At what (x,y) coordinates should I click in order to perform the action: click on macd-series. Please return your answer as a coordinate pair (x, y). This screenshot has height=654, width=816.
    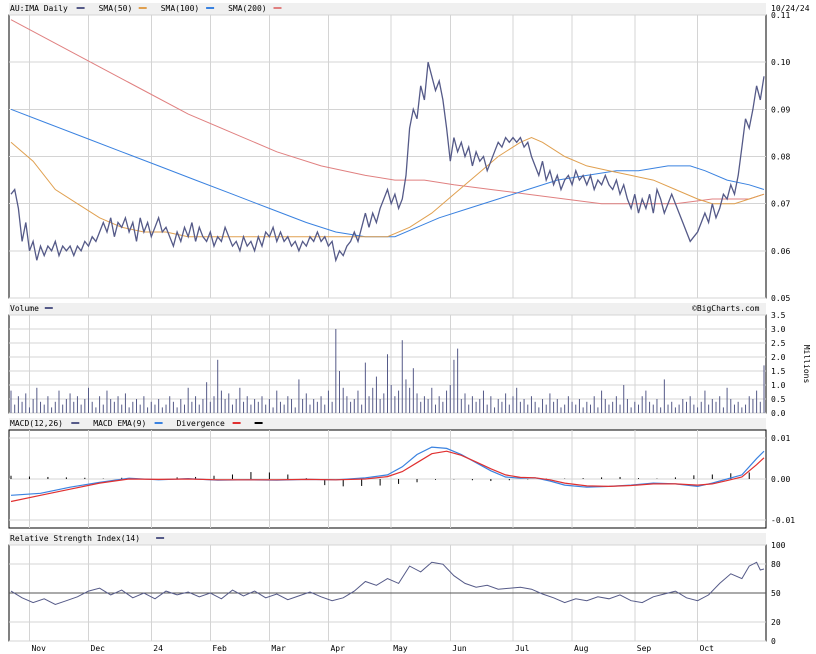
    Looking at the image, I should click on (387, 474).